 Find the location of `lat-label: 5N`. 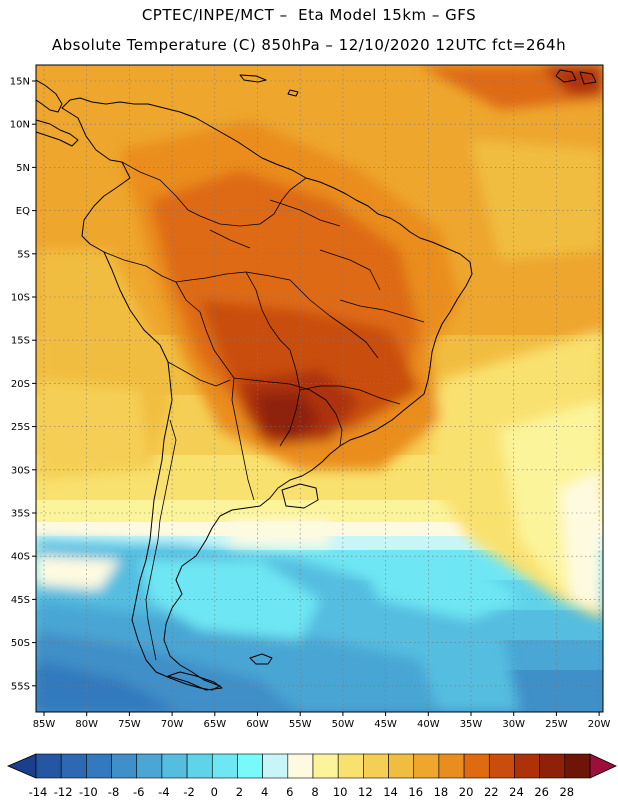

lat-label: 5N is located at coordinates (23, 168).